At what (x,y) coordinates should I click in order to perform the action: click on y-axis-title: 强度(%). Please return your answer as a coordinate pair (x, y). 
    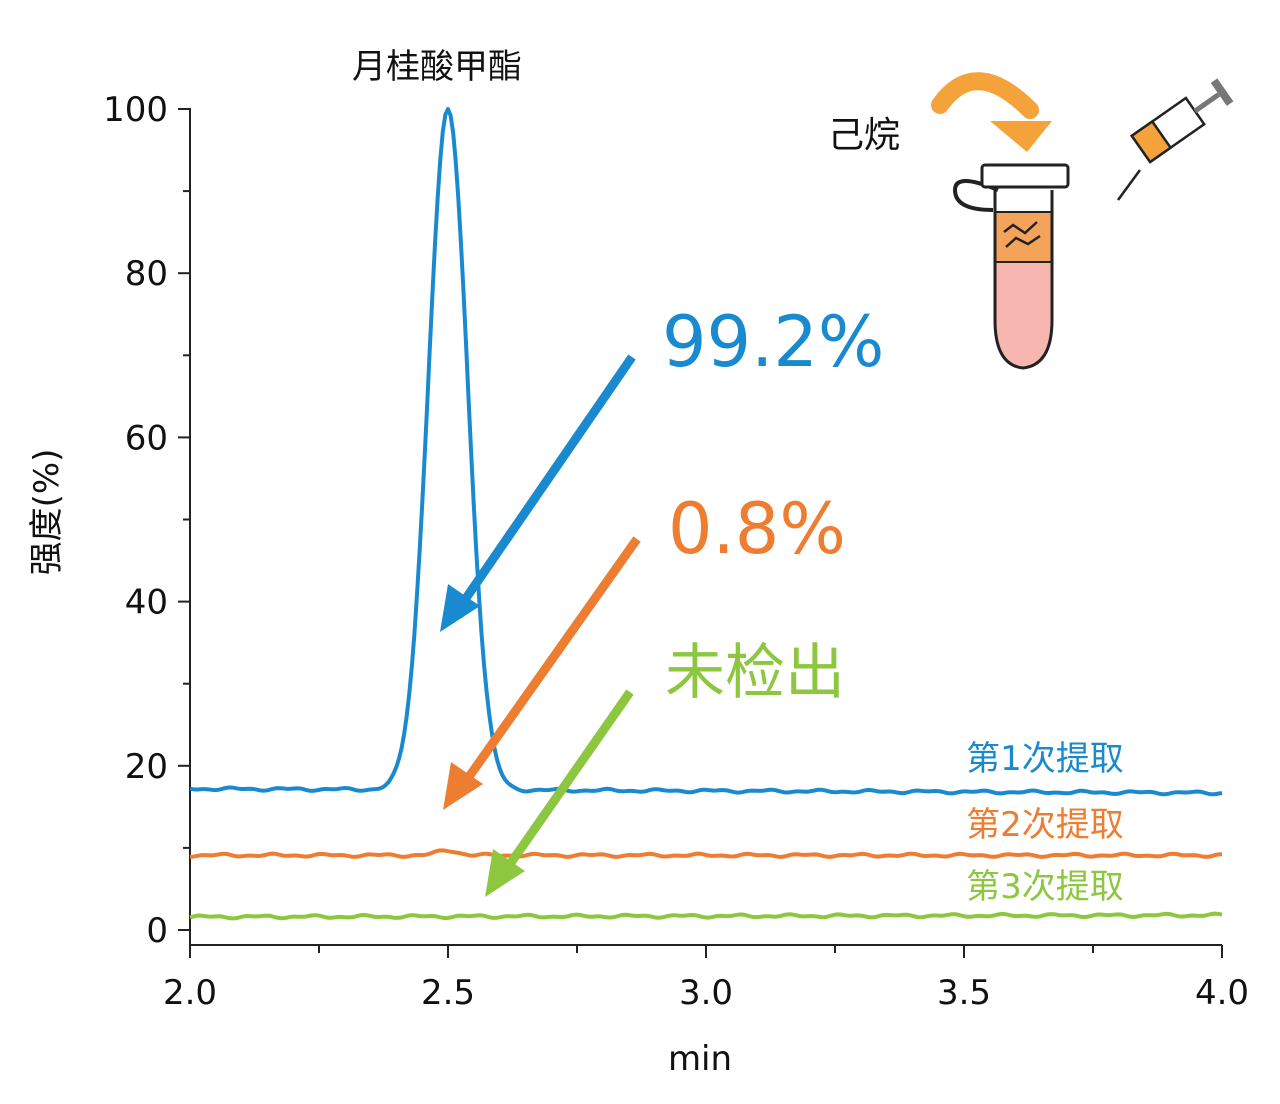
    Looking at the image, I should click on (47, 512).